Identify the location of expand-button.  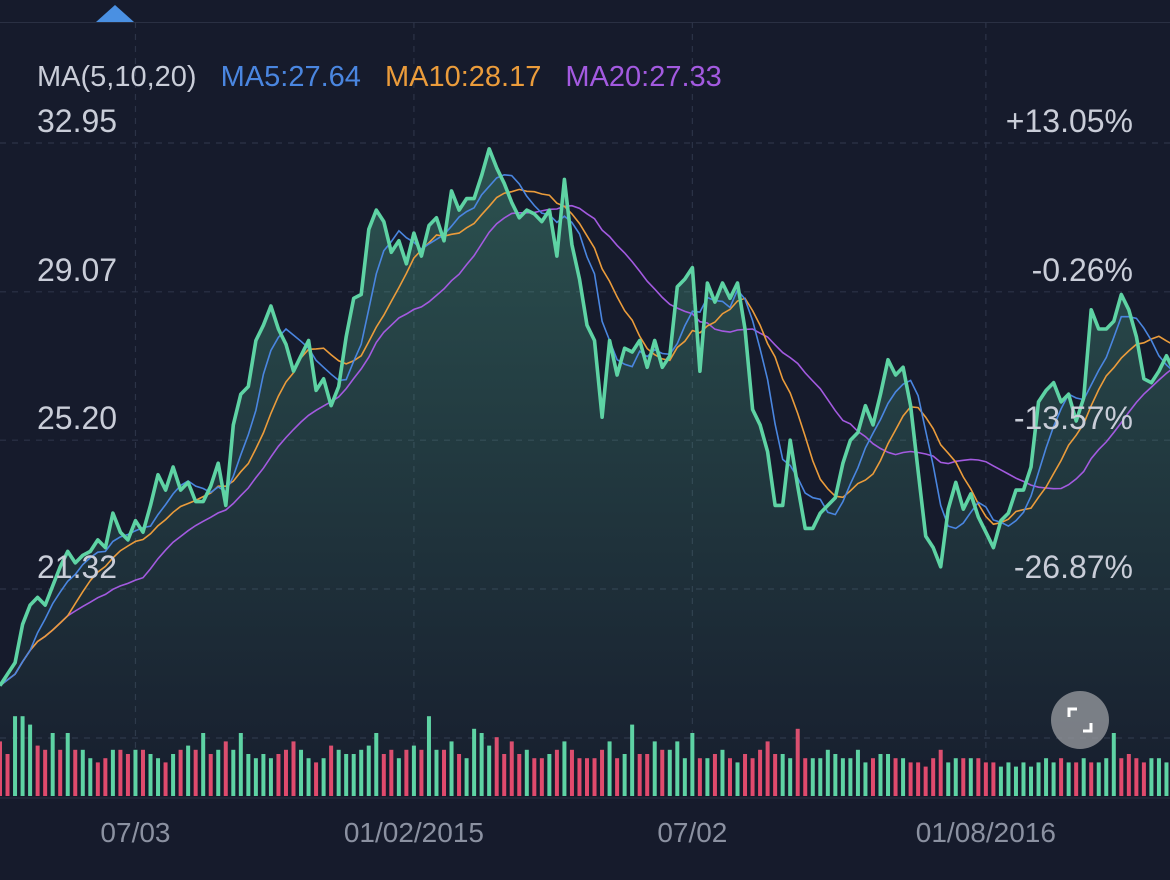
(1080, 720).